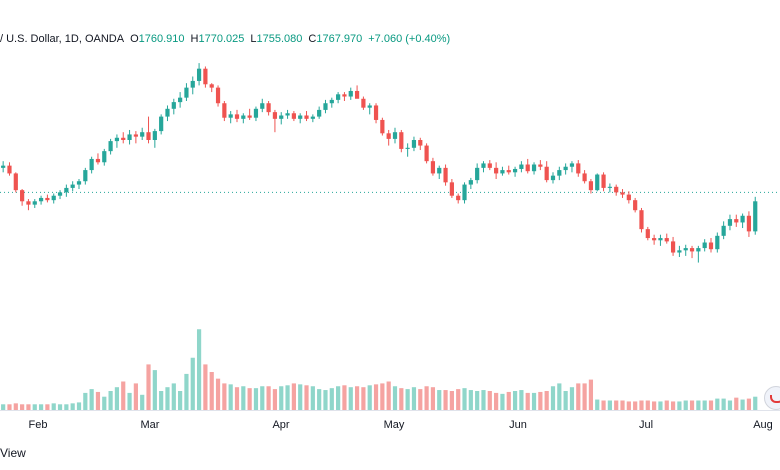 The width and height of the screenshot is (780, 470). Describe the element at coordinates (157, 39) in the screenshot. I see `ohlc-open: O1760.910` at that location.